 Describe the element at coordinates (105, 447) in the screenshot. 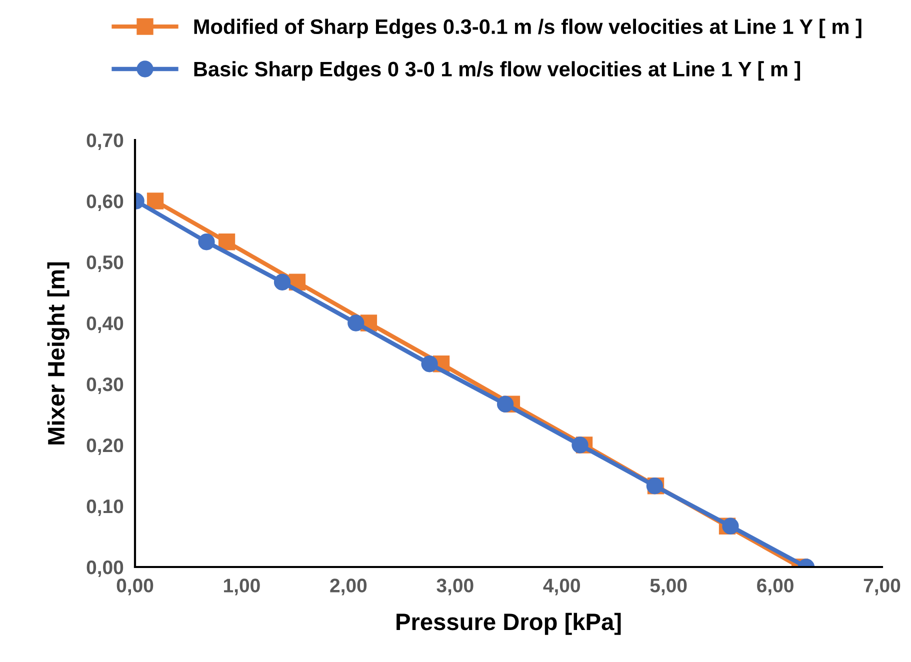

I see `y-tick-label: 0,20` at that location.